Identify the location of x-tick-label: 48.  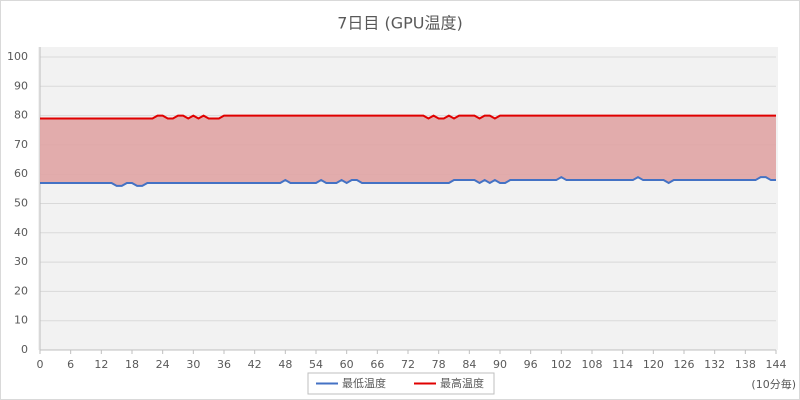
(285, 364).